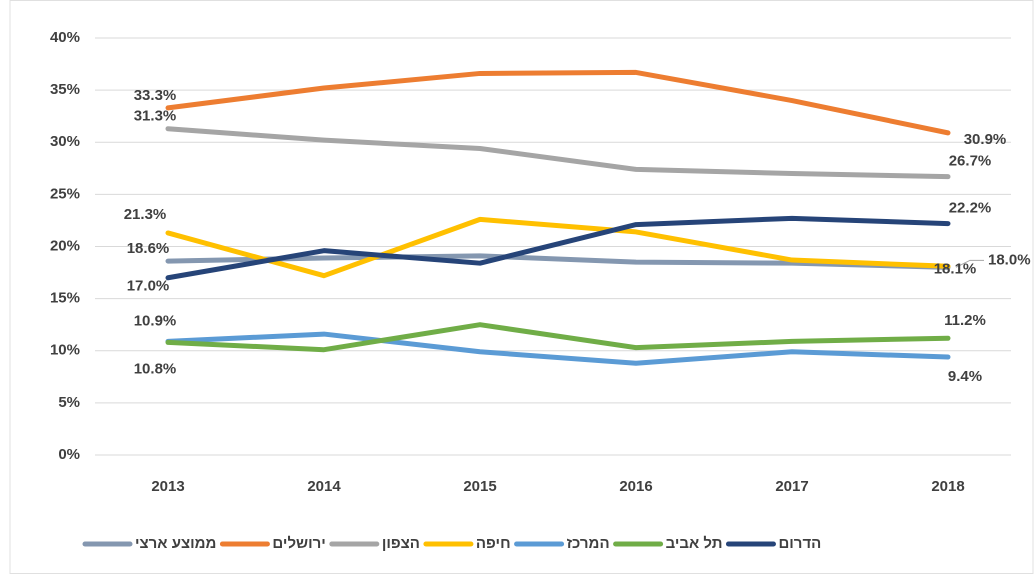  Describe the element at coordinates (65, 245) in the screenshot. I see `y-tick-label: 20%` at that location.